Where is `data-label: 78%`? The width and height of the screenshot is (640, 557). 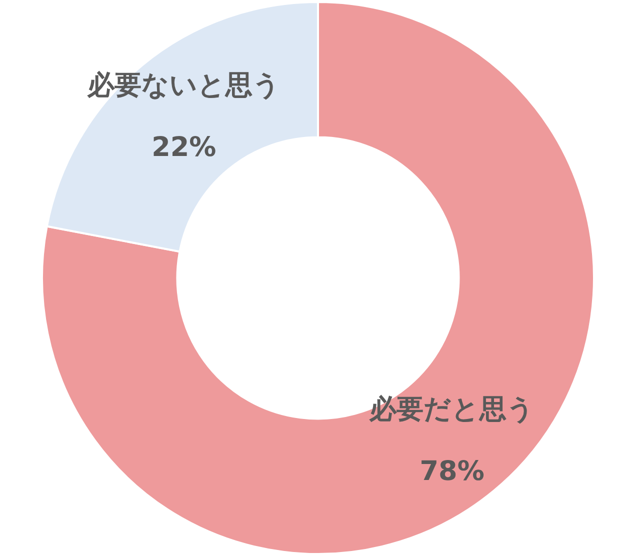
data-label: 78% is located at coordinates (452, 472).